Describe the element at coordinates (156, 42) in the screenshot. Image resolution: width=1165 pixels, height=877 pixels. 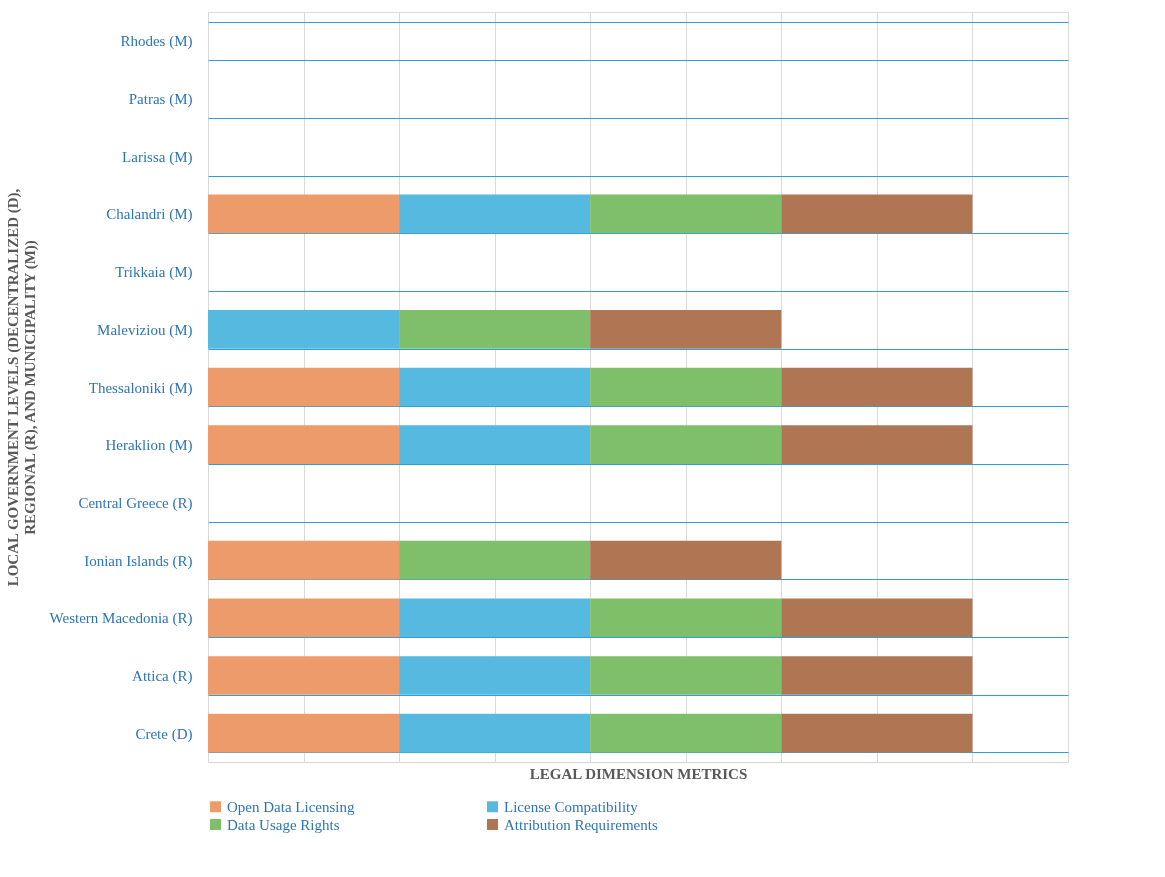
I see `y-tick-label: Rhodes (M)` at that location.